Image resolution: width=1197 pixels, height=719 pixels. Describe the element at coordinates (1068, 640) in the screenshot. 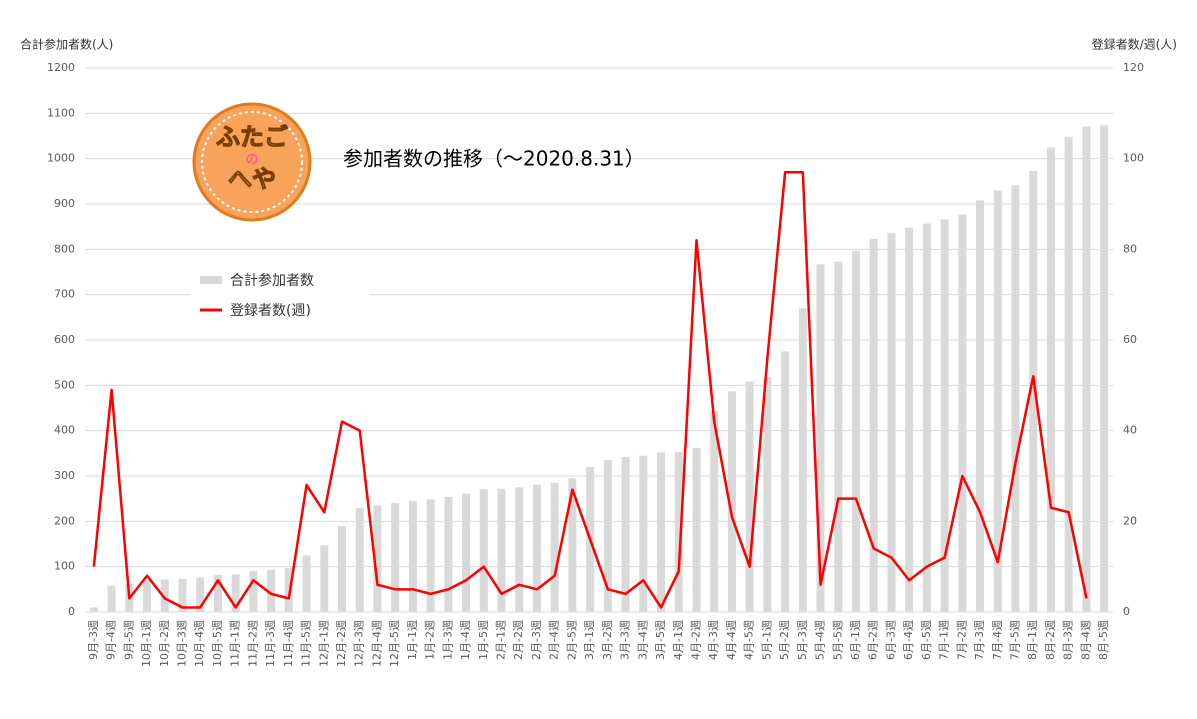

I see `x-tick-label: 8月-3週` at that location.